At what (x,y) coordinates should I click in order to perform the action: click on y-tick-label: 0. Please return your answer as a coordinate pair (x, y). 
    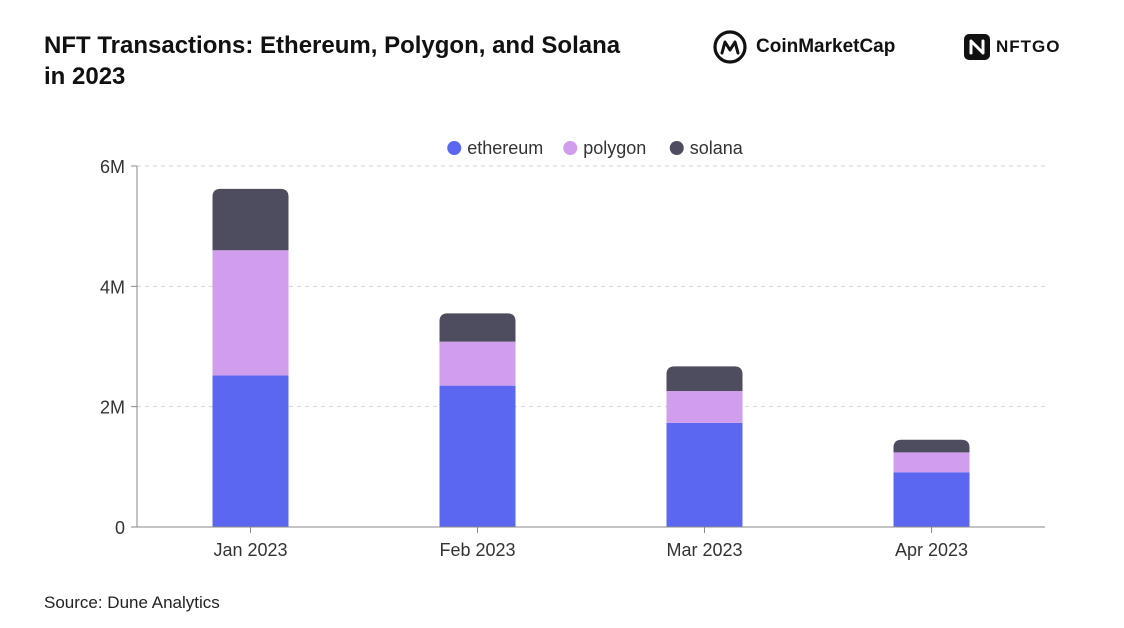
    Looking at the image, I should click on (120, 528).